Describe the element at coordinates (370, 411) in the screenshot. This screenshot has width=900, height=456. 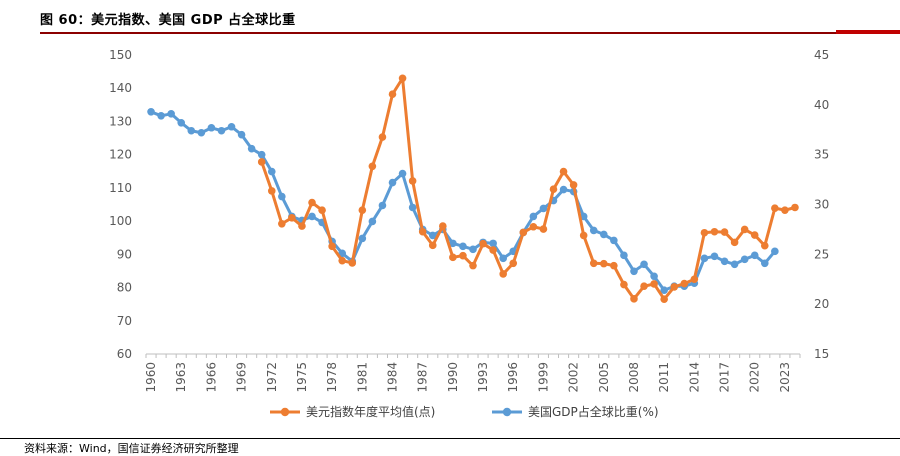
I see `legend-label-dollar-index: 美元指数年度平均值(点)` at that location.